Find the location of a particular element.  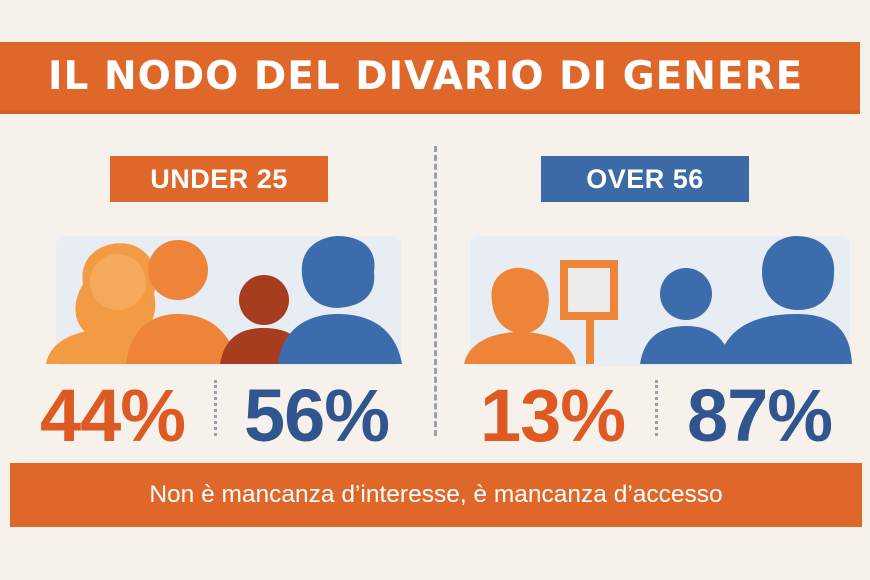

woman-figure-icon is located at coordinates (520, 315).